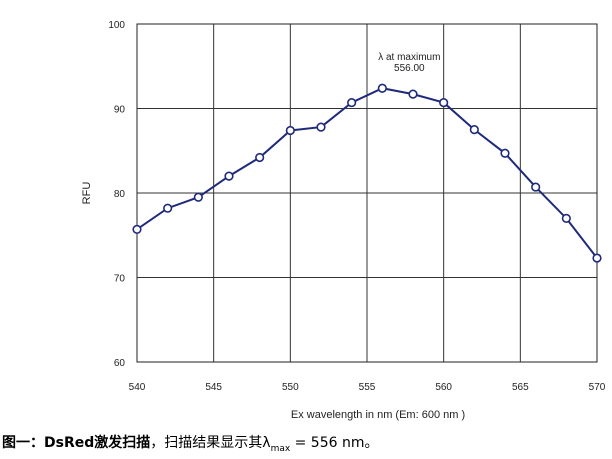 Image resolution: width=612 pixels, height=459 pixels. What do you see at coordinates (520, 387) in the screenshot?
I see `x-tick-label: 565` at bounding box center [520, 387].